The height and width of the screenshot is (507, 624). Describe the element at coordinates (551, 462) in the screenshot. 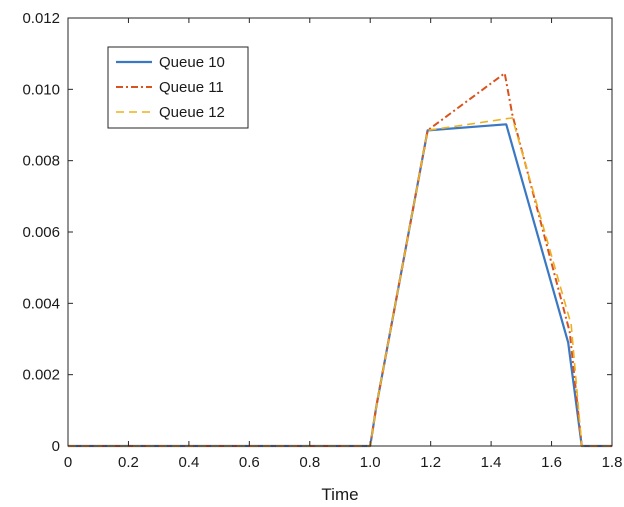

I see `x-tick-label: 1.6` at that location.